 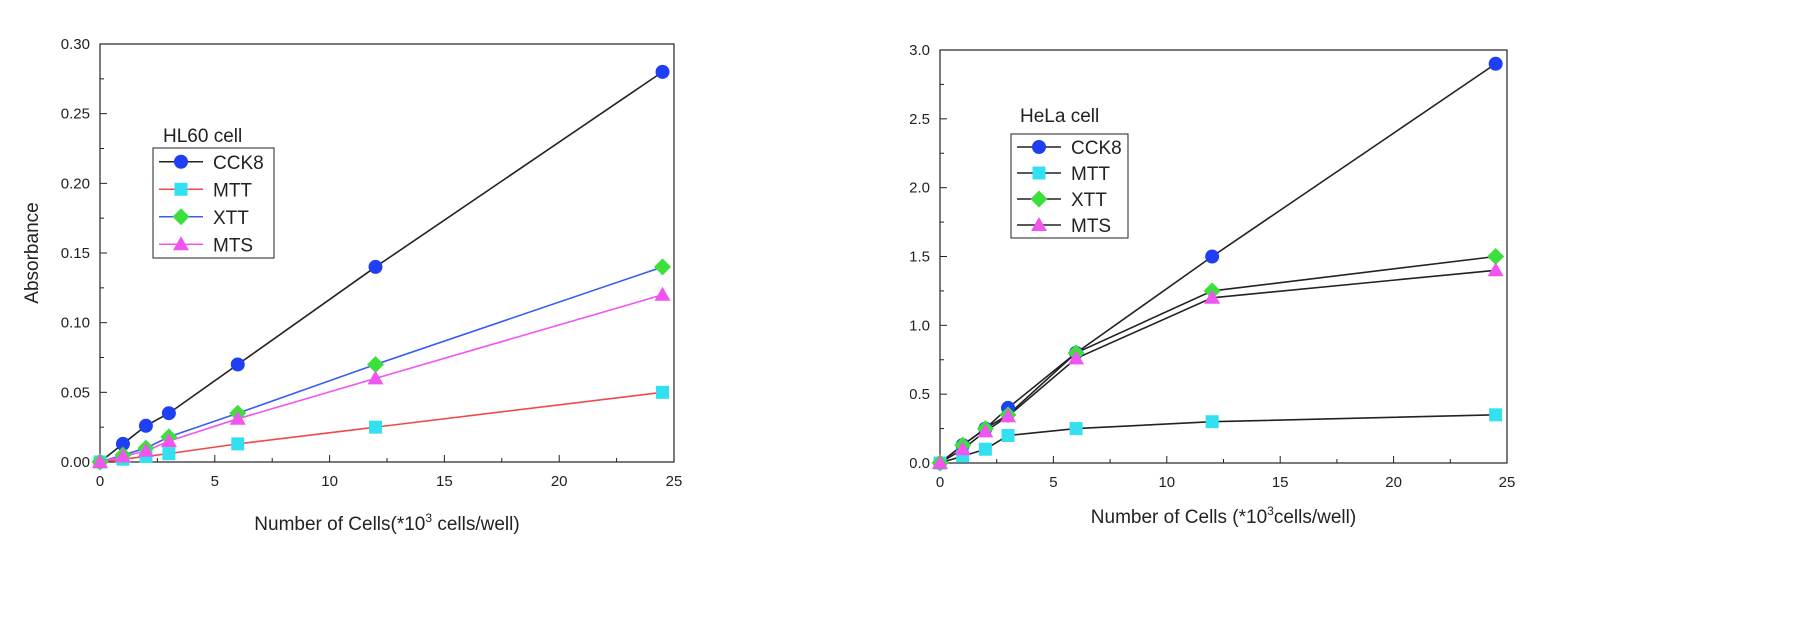 What do you see at coordinates (1223, 516) in the screenshot?
I see `x-axis-title: Number of Cells (*103cells/well)` at bounding box center [1223, 516].